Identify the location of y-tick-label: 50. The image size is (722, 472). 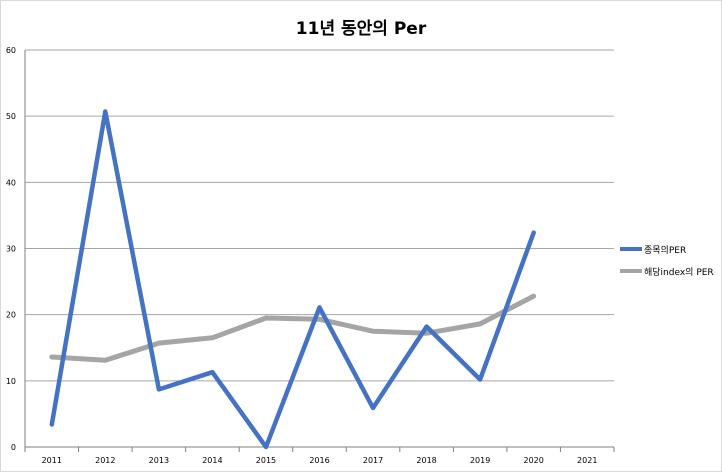
(11, 116).